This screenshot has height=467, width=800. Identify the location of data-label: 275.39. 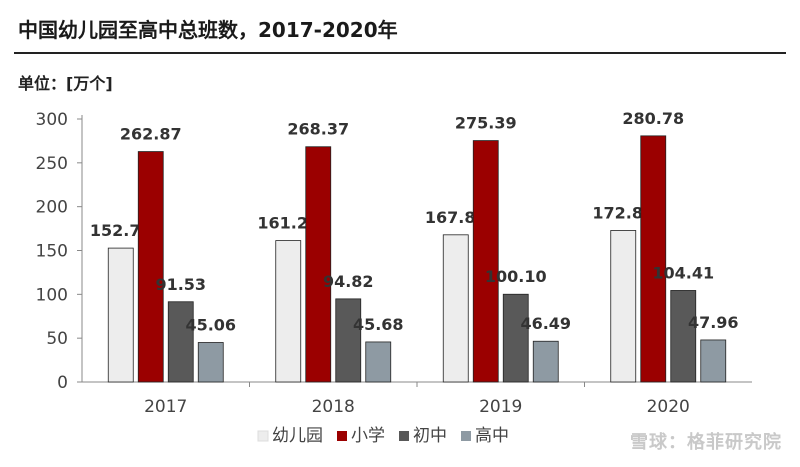
(486, 123).